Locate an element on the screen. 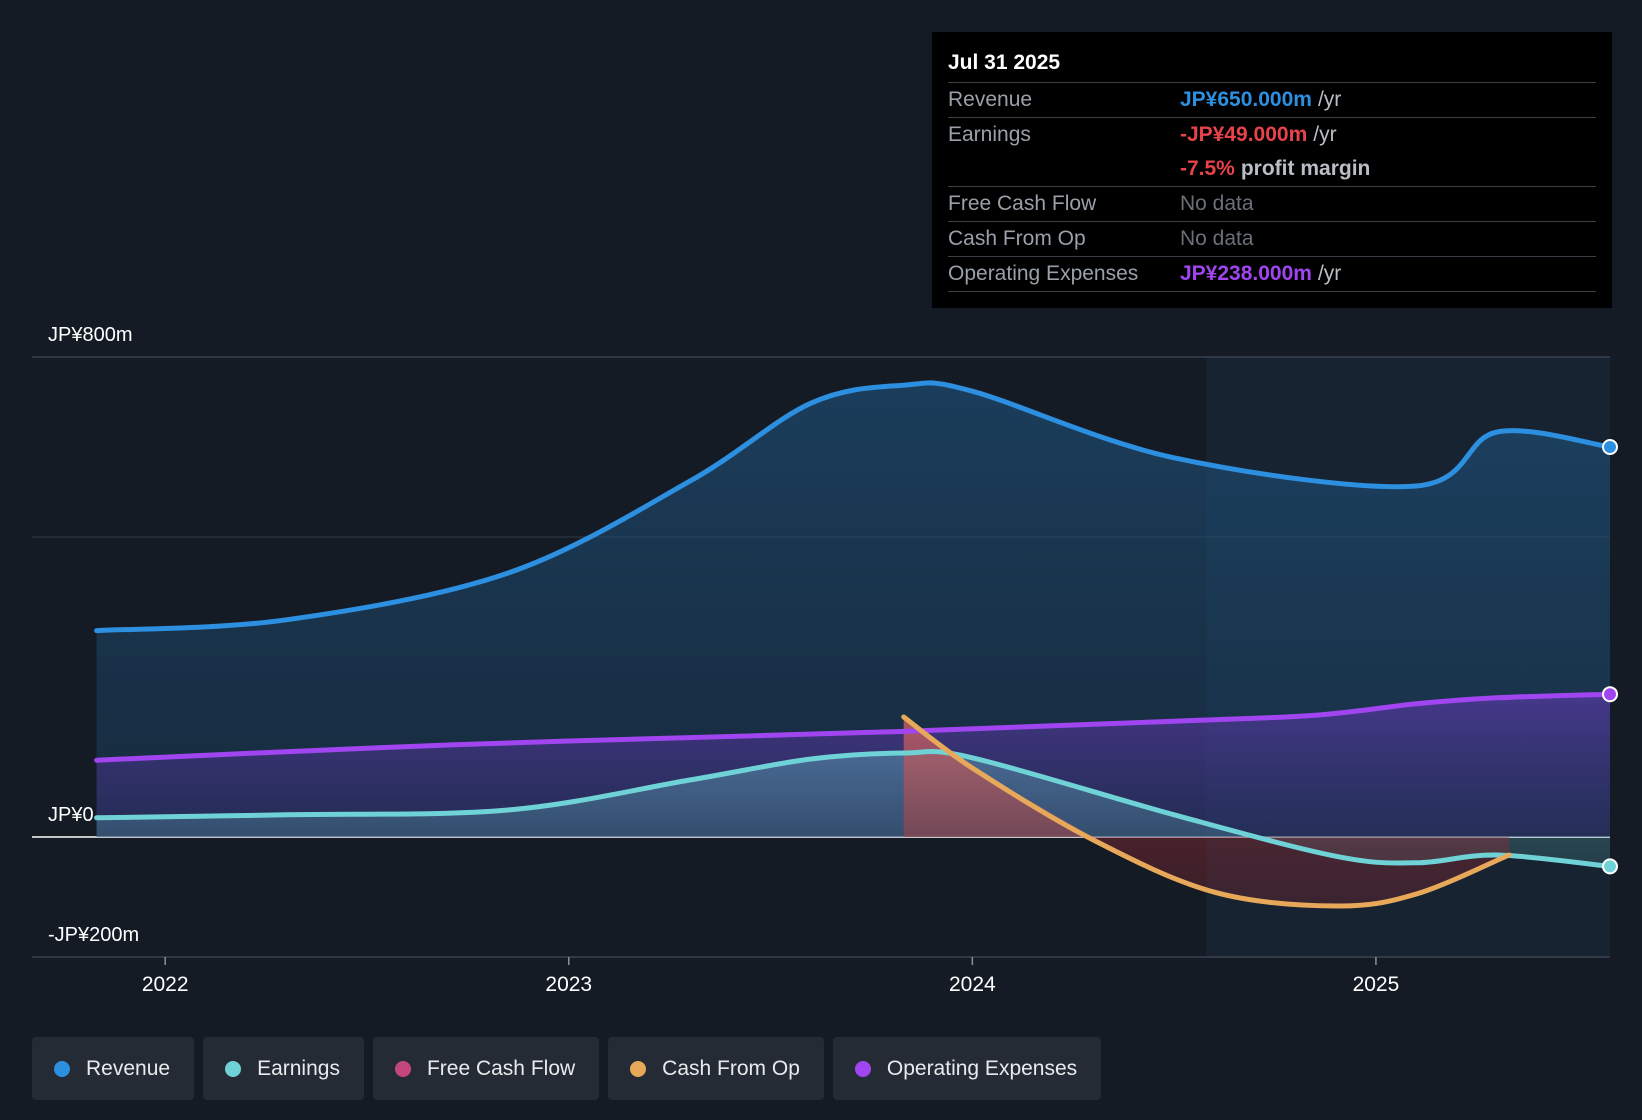 The width and height of the screenshot is (1642, 1120). legend-operating-expenses: Operating Expenses is located at coordinates (967, 1068).